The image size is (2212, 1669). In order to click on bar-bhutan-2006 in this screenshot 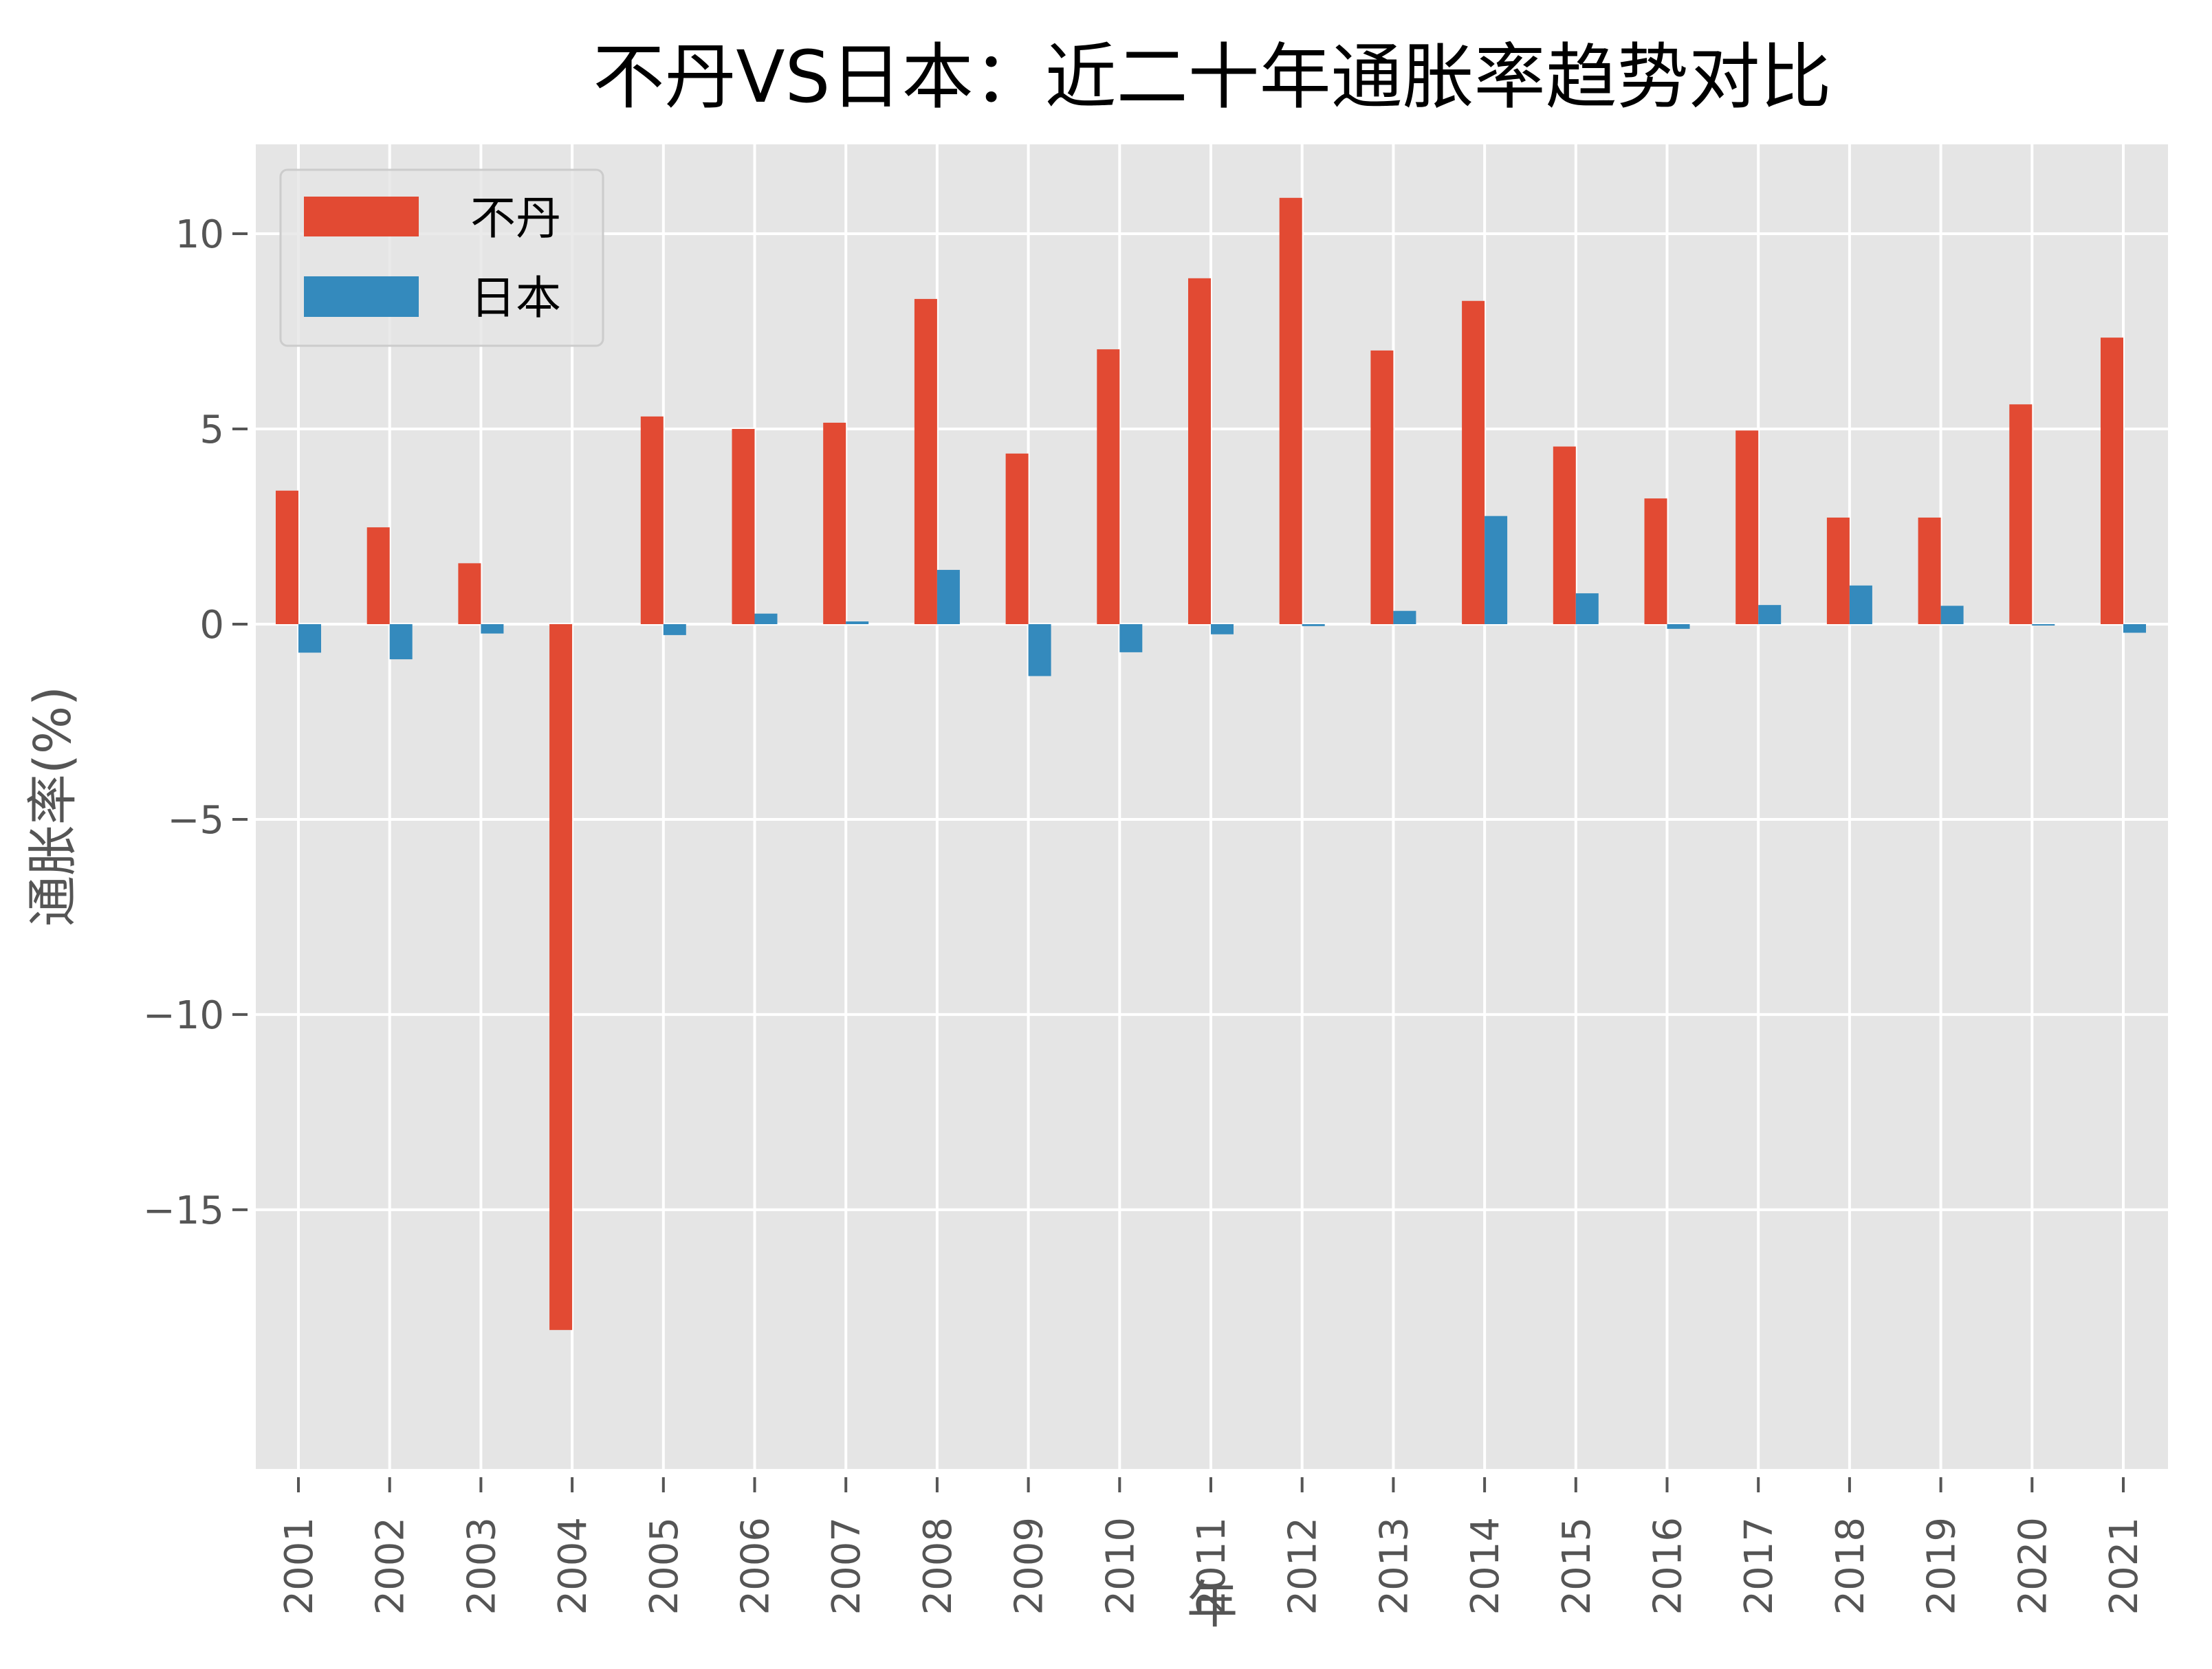, I will do `click(743, 526)`.